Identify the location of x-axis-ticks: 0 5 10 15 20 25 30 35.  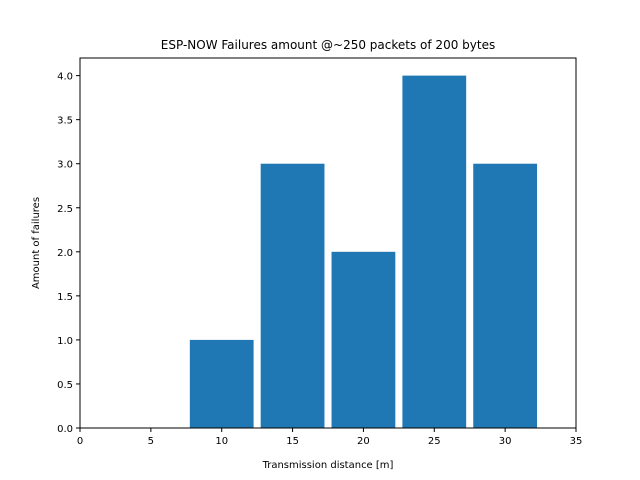
(330, 437).